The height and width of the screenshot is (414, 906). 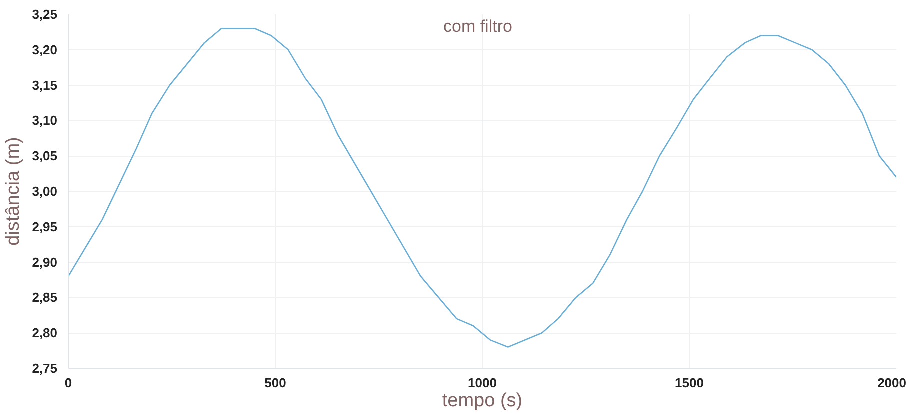 I want to click on x-tick-label: 0, so click(x=68, y=383).